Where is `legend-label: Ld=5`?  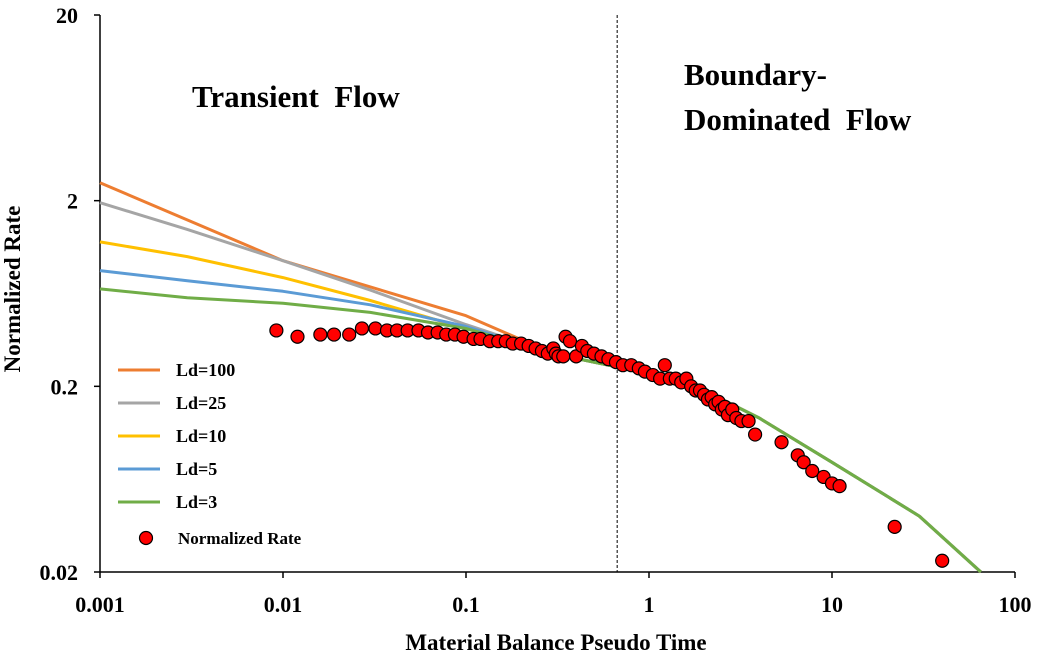 legend-label: Ld=5 is located at coordinates (196, 469).